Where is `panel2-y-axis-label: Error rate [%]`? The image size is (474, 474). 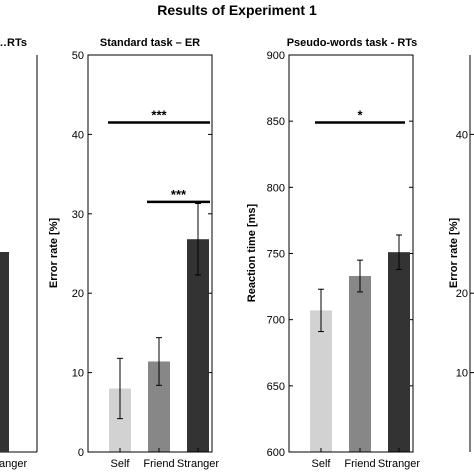 panel2-y-axis-label: Error rate [%] is located at coordinates (54, 253).